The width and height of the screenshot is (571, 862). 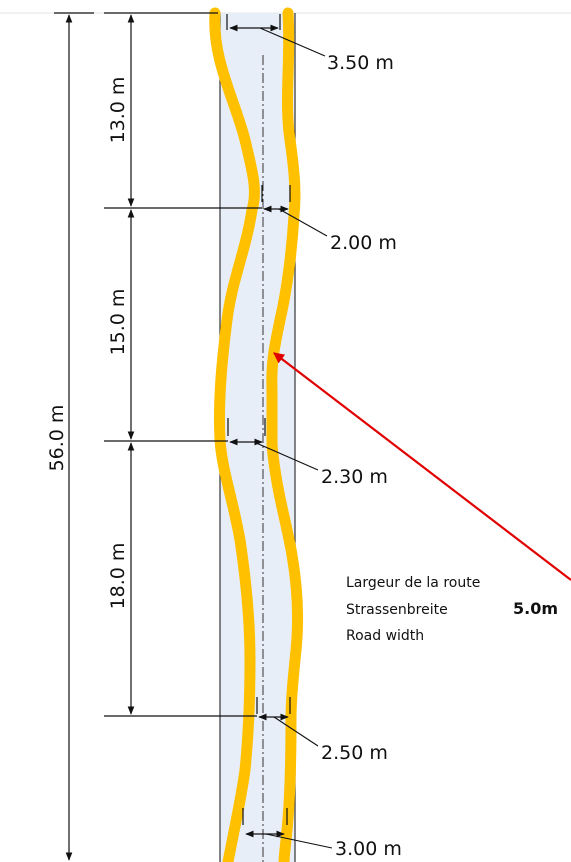 I want to click on gap-label-2: 2.00 m, so click(x=363, y=243).